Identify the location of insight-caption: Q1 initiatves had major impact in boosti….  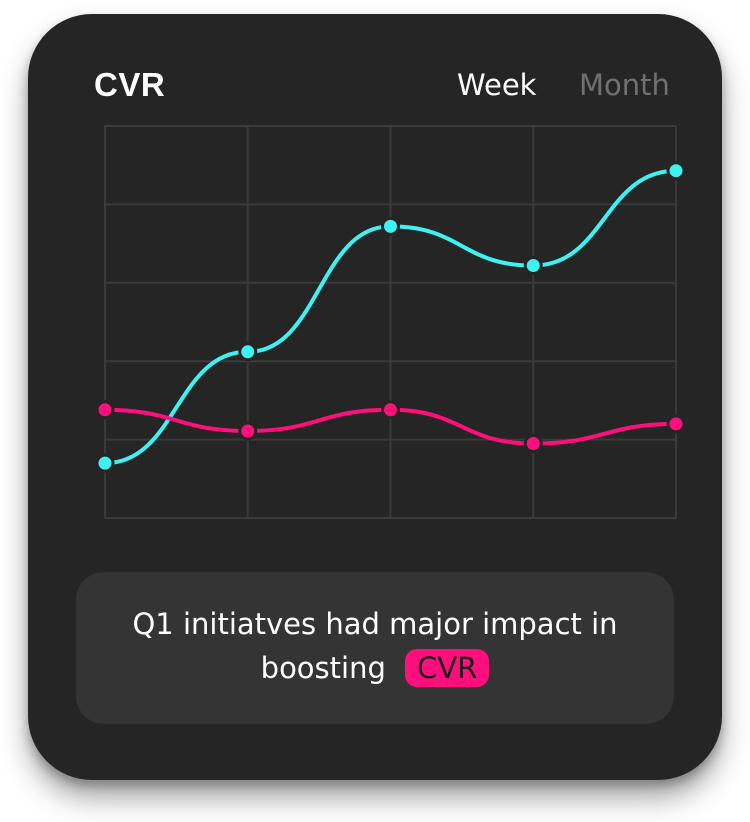
(375, 648).